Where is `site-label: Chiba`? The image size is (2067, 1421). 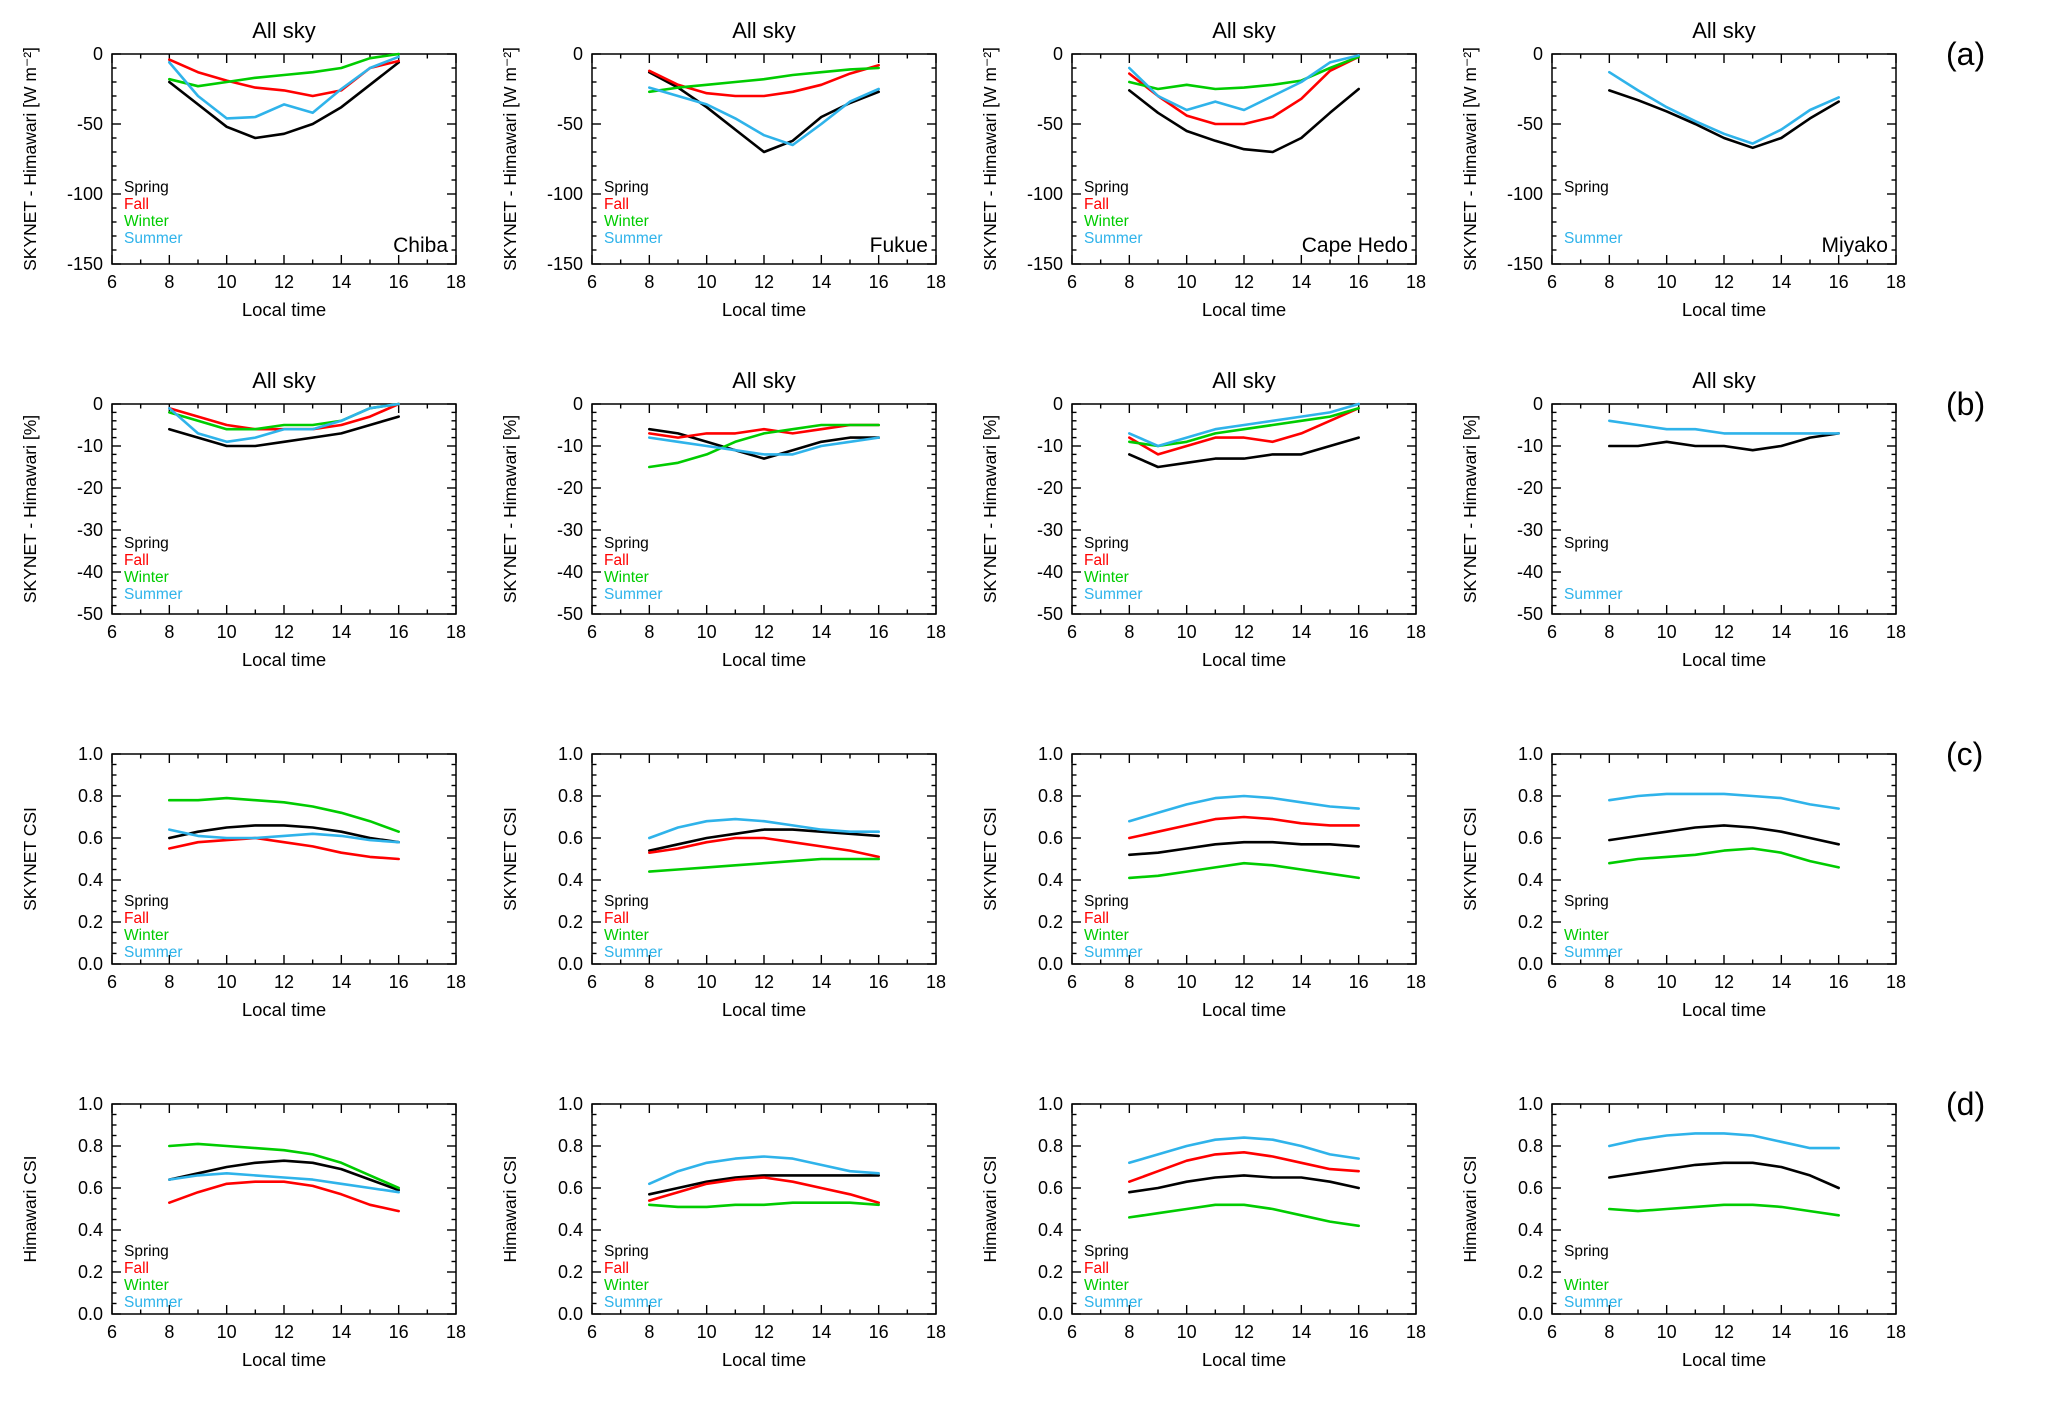 site-label: Chiba is located at coordinates (420, 245).